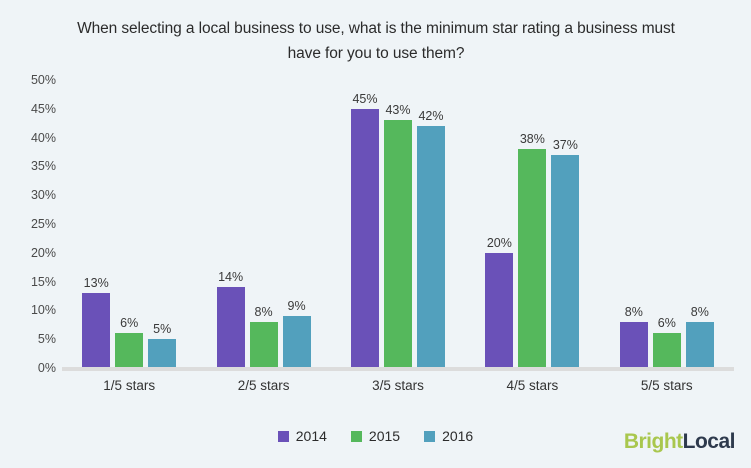  Describe the element at coordinates (398, 385) in the screenshot. I see `x-axis-label: 3/5 stars` at that location.